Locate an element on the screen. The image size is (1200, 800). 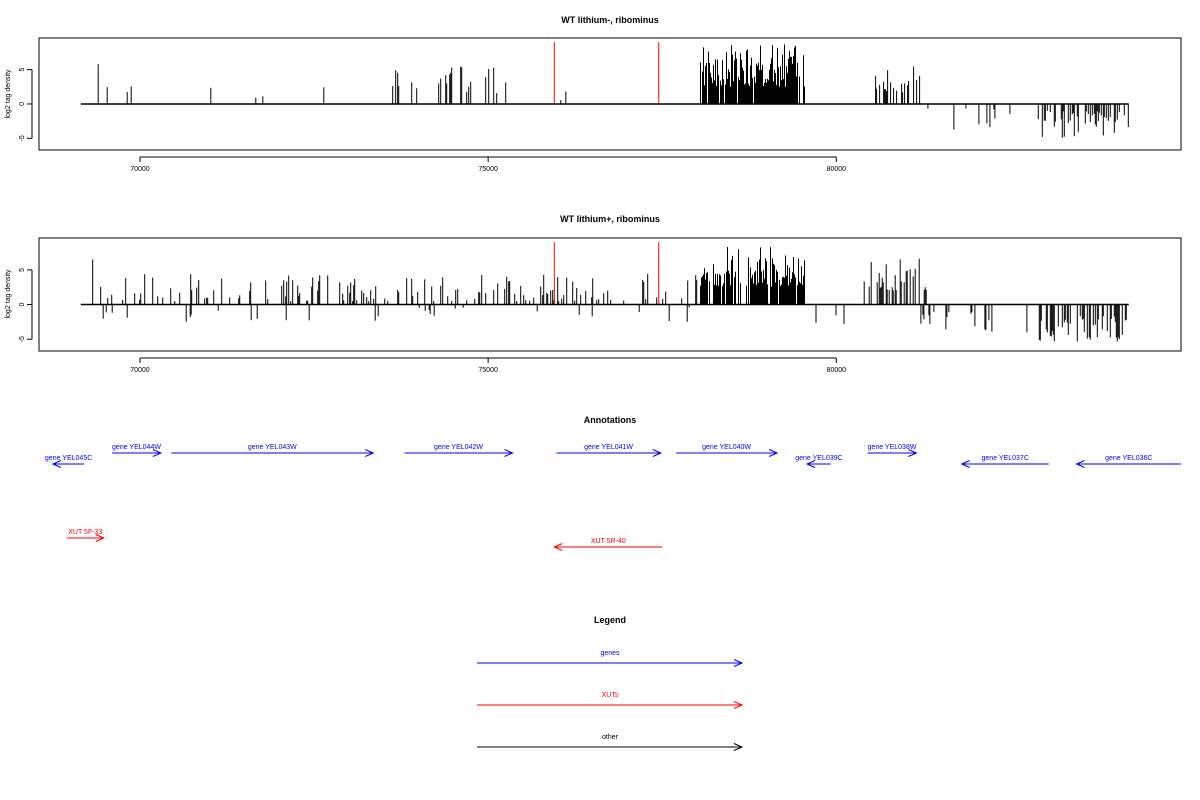
legend-items: genes XUTs other is located at coordinates (610, 700).